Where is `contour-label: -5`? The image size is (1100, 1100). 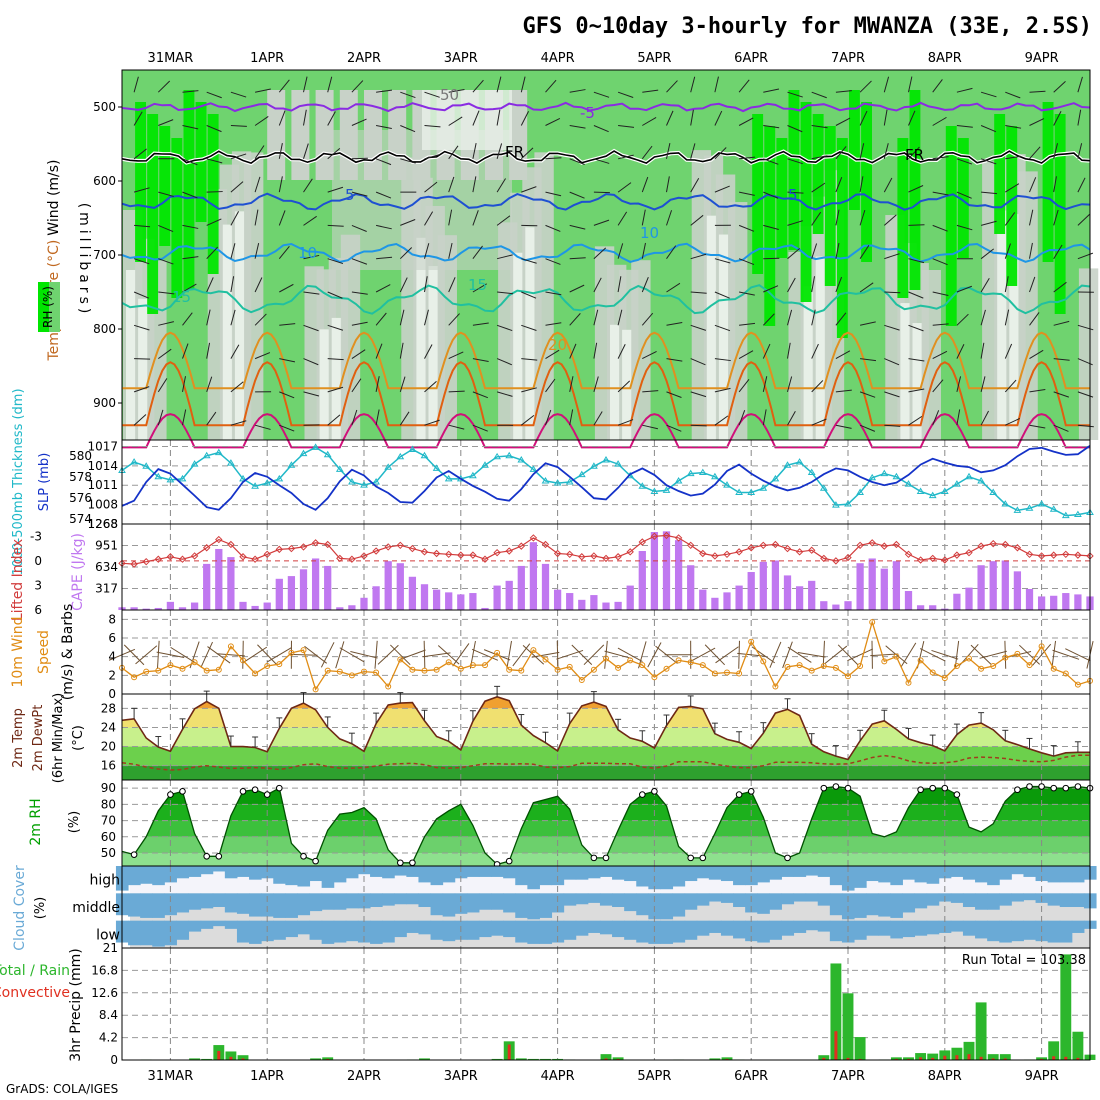 contour-label: -5 is located at coordinates (587, 113).